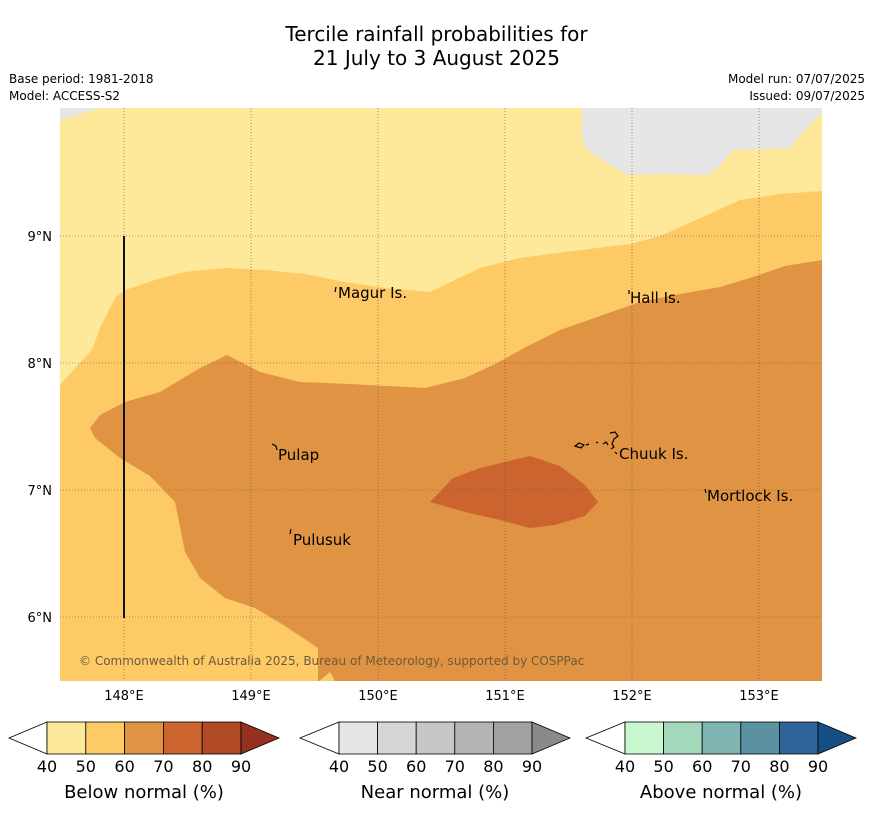 This screenshot has width=873, height=816. I want to click on landmask-top-left, so click(80, 114).